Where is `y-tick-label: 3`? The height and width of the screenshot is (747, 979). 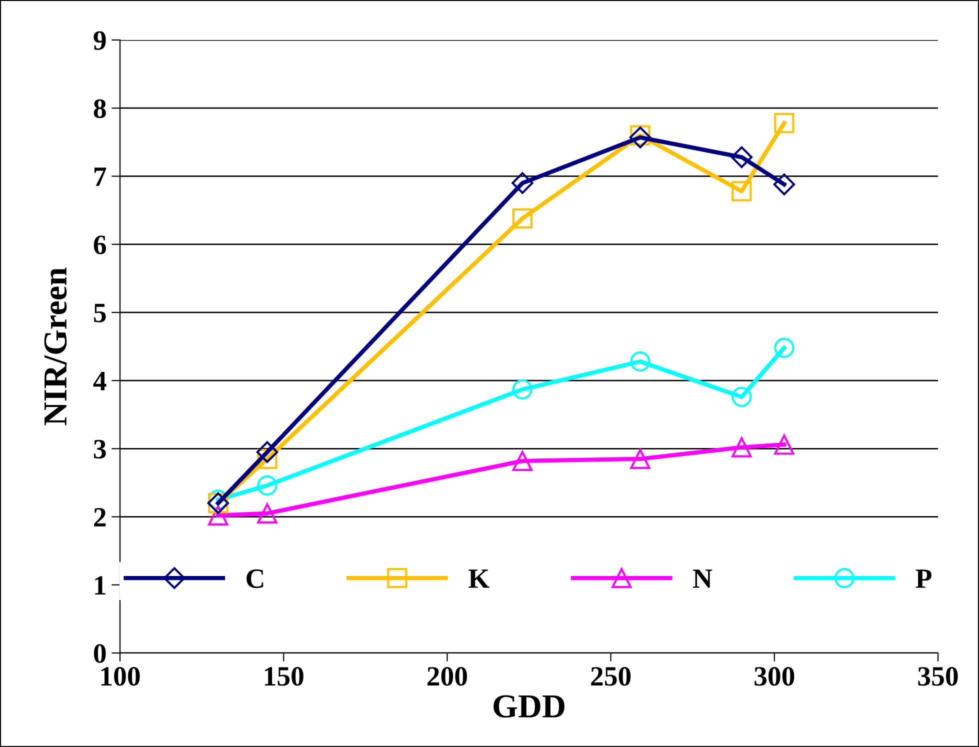
y-tick-label: 3 is located at coordinates (100, 449).